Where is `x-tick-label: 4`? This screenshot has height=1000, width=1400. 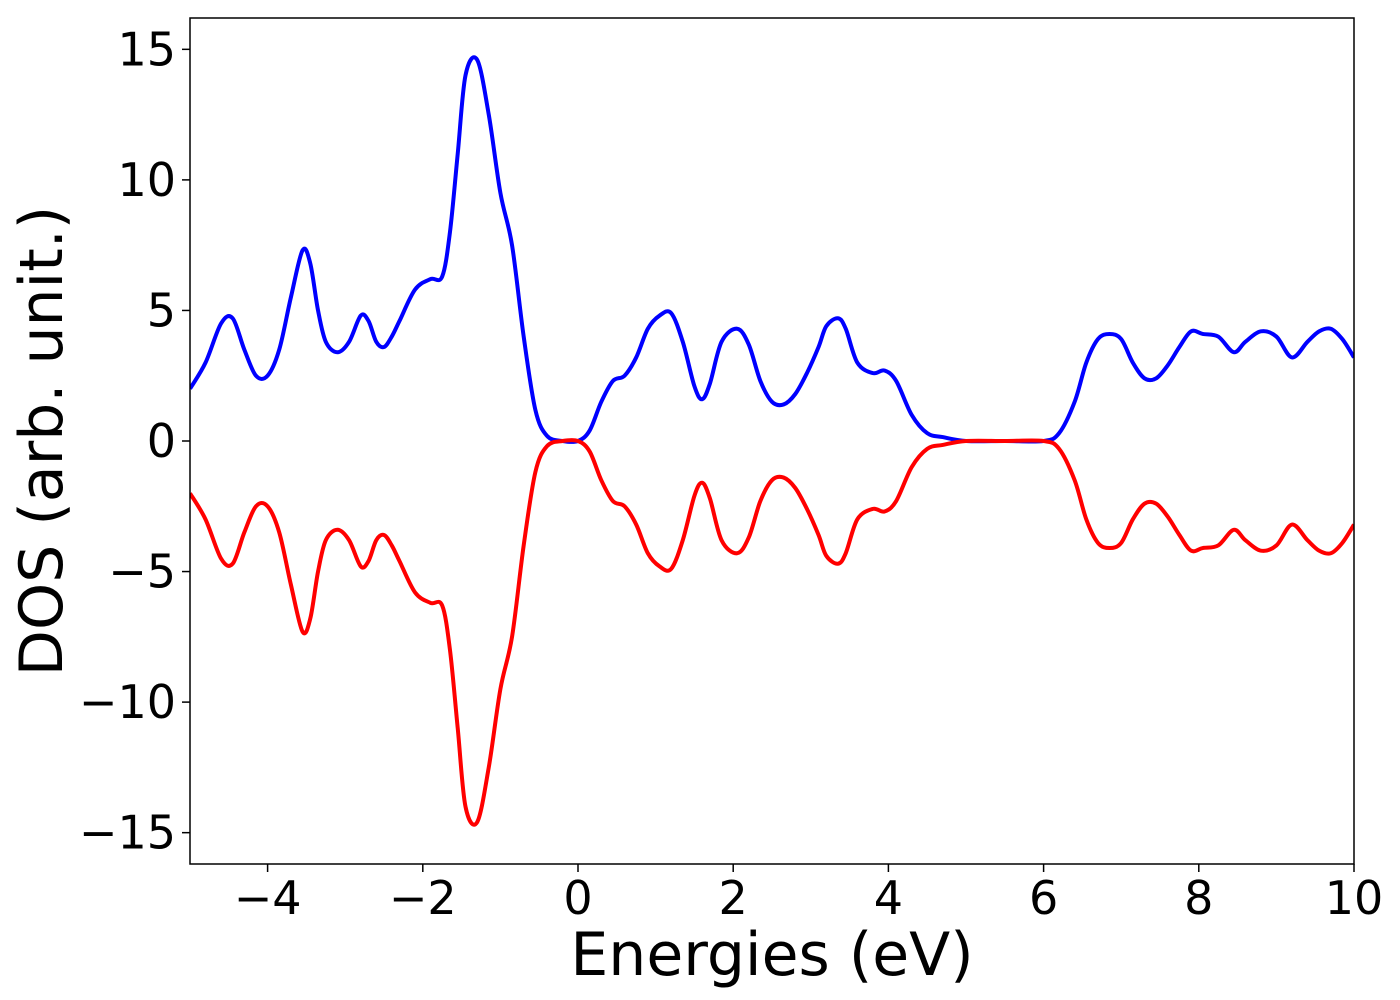 x-tick-label: 4 is located at coordinates (888, 898).